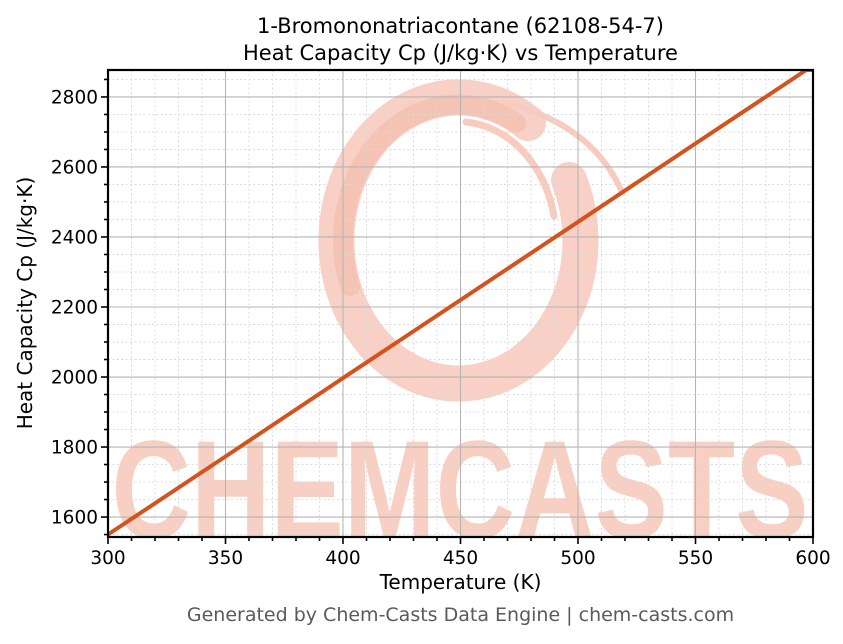 Image resolution: width=843 pixels, height=644 pixels. What do you see at coordinates (74, 97) in the screenshot?
I see `y-tick-label: 2800` at bounding box center [74, 97].